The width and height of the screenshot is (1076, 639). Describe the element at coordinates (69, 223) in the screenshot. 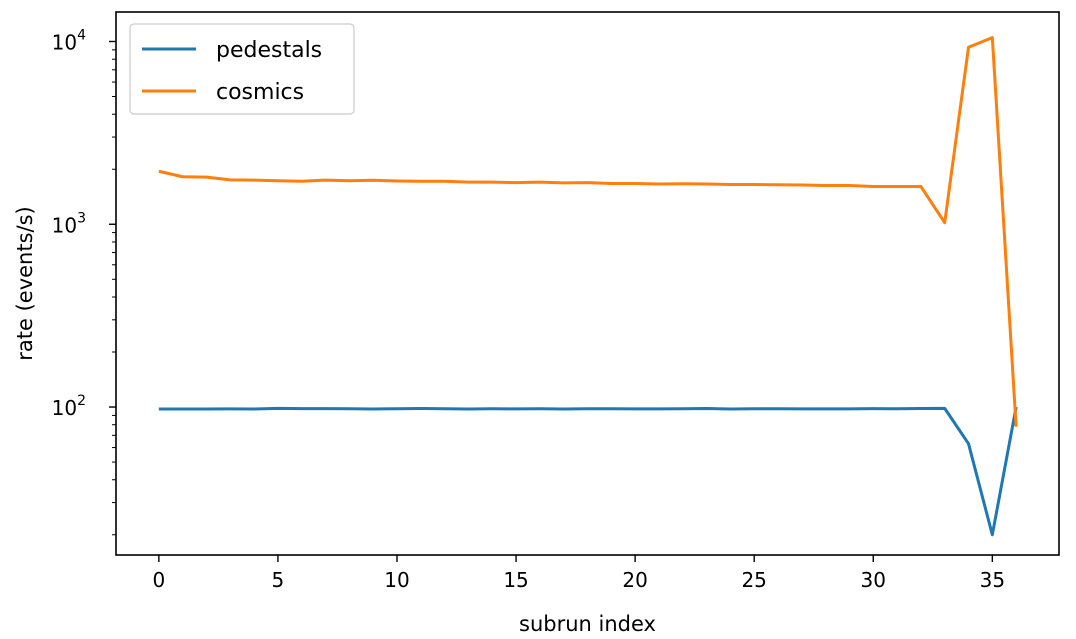

I see `y-tick-label: 10³` at that location.